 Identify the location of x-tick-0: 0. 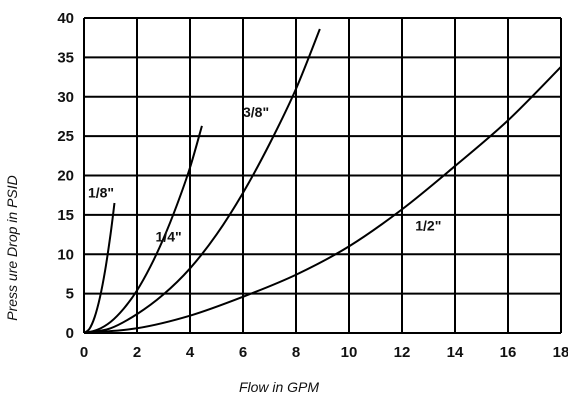
(84, 352).